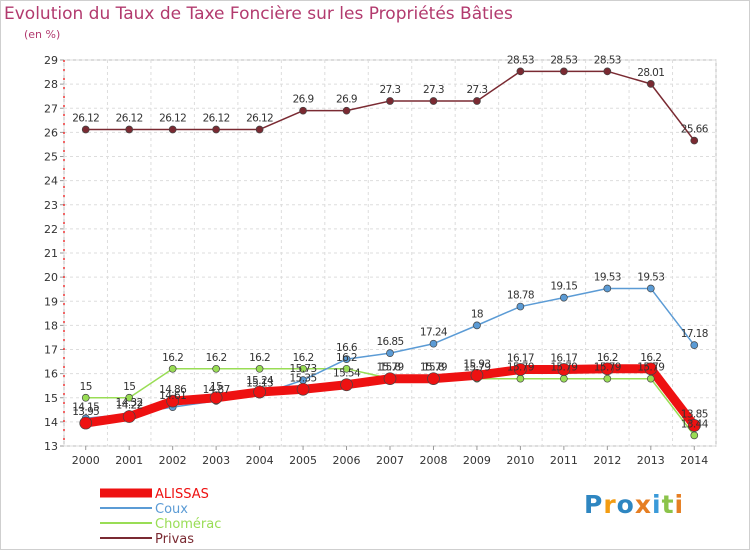 Image resolution: width=750 pixels, height=550 pixels. I want to click on legend-label: Chomérac, so click(188, 524).